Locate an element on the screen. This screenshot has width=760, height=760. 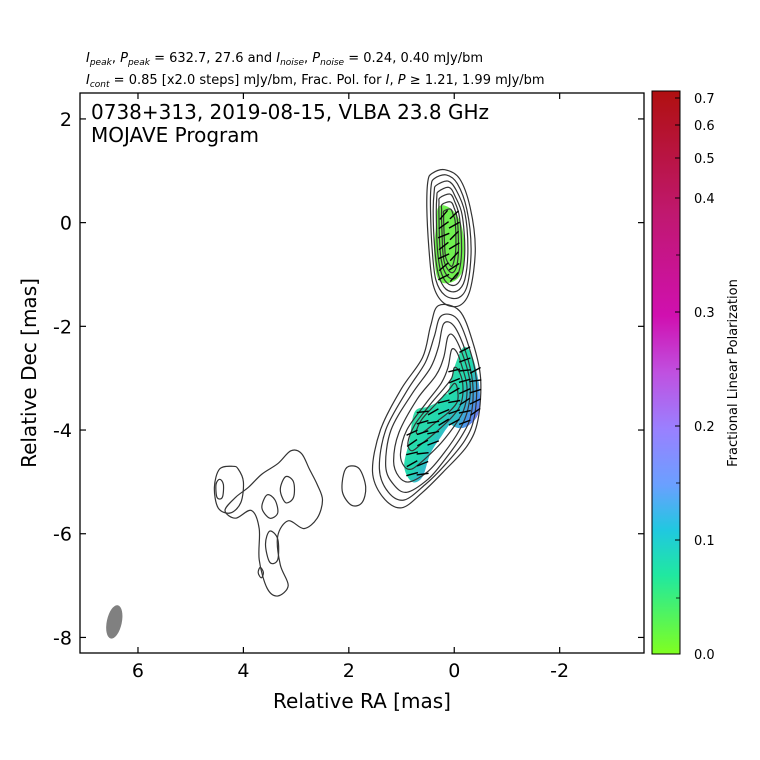
y-tick-label: 2 is located at coordinates (66, 120).